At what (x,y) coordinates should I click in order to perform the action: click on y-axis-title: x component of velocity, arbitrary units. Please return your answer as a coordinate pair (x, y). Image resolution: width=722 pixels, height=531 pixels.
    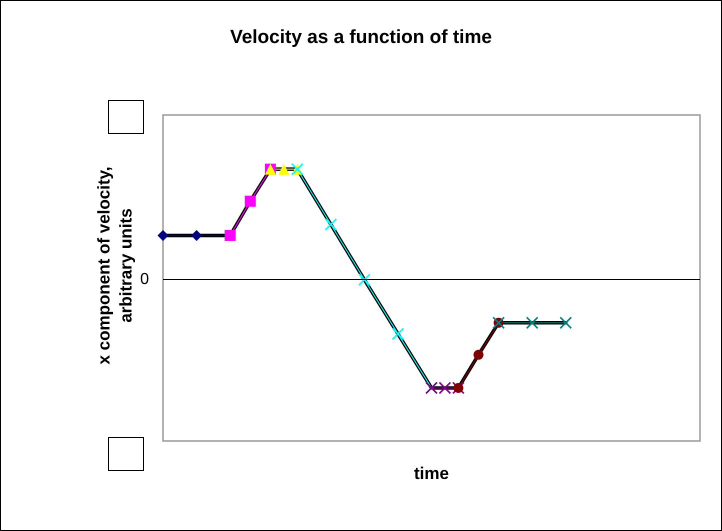
    Looking at the image, I should click on (115, 265).